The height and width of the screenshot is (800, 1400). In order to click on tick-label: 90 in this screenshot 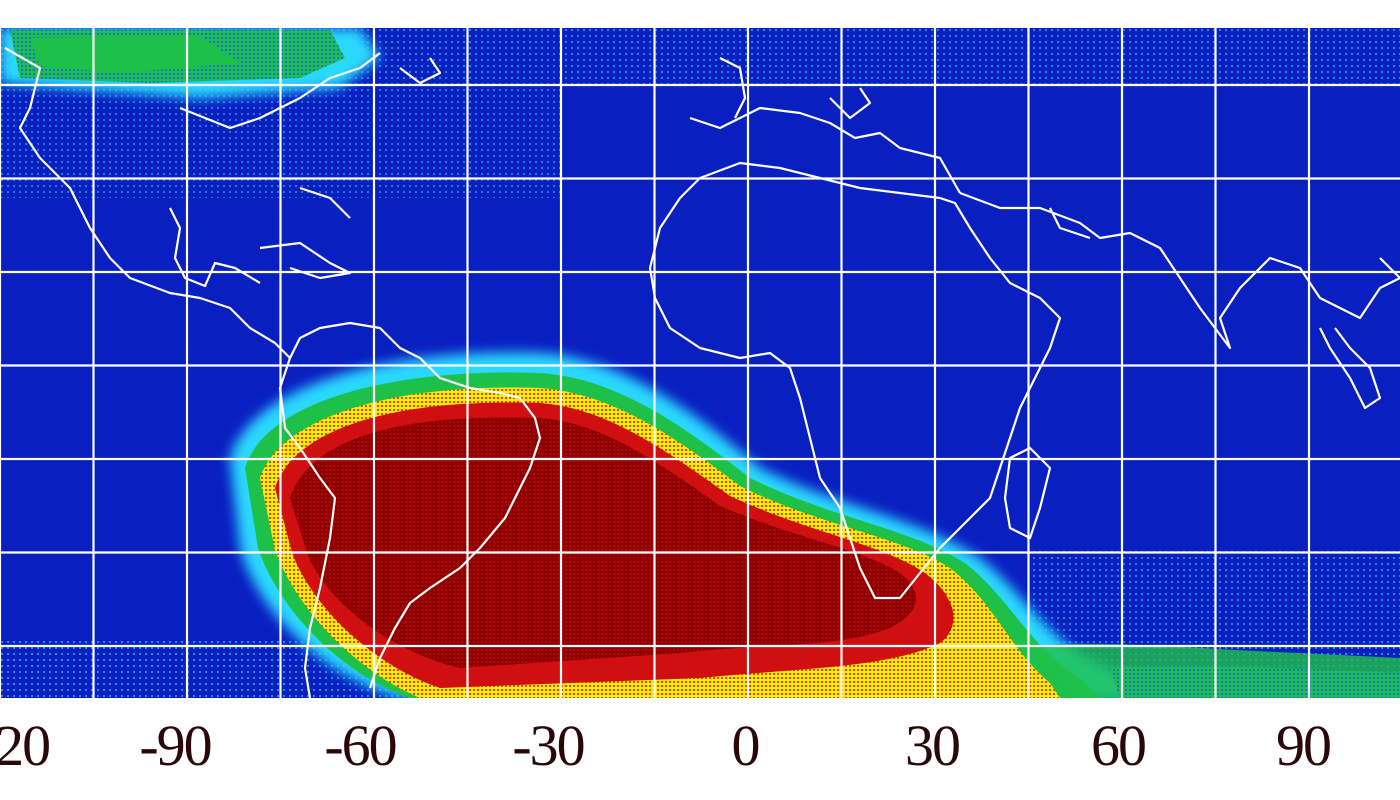, I will do `click(1304, 745)`.